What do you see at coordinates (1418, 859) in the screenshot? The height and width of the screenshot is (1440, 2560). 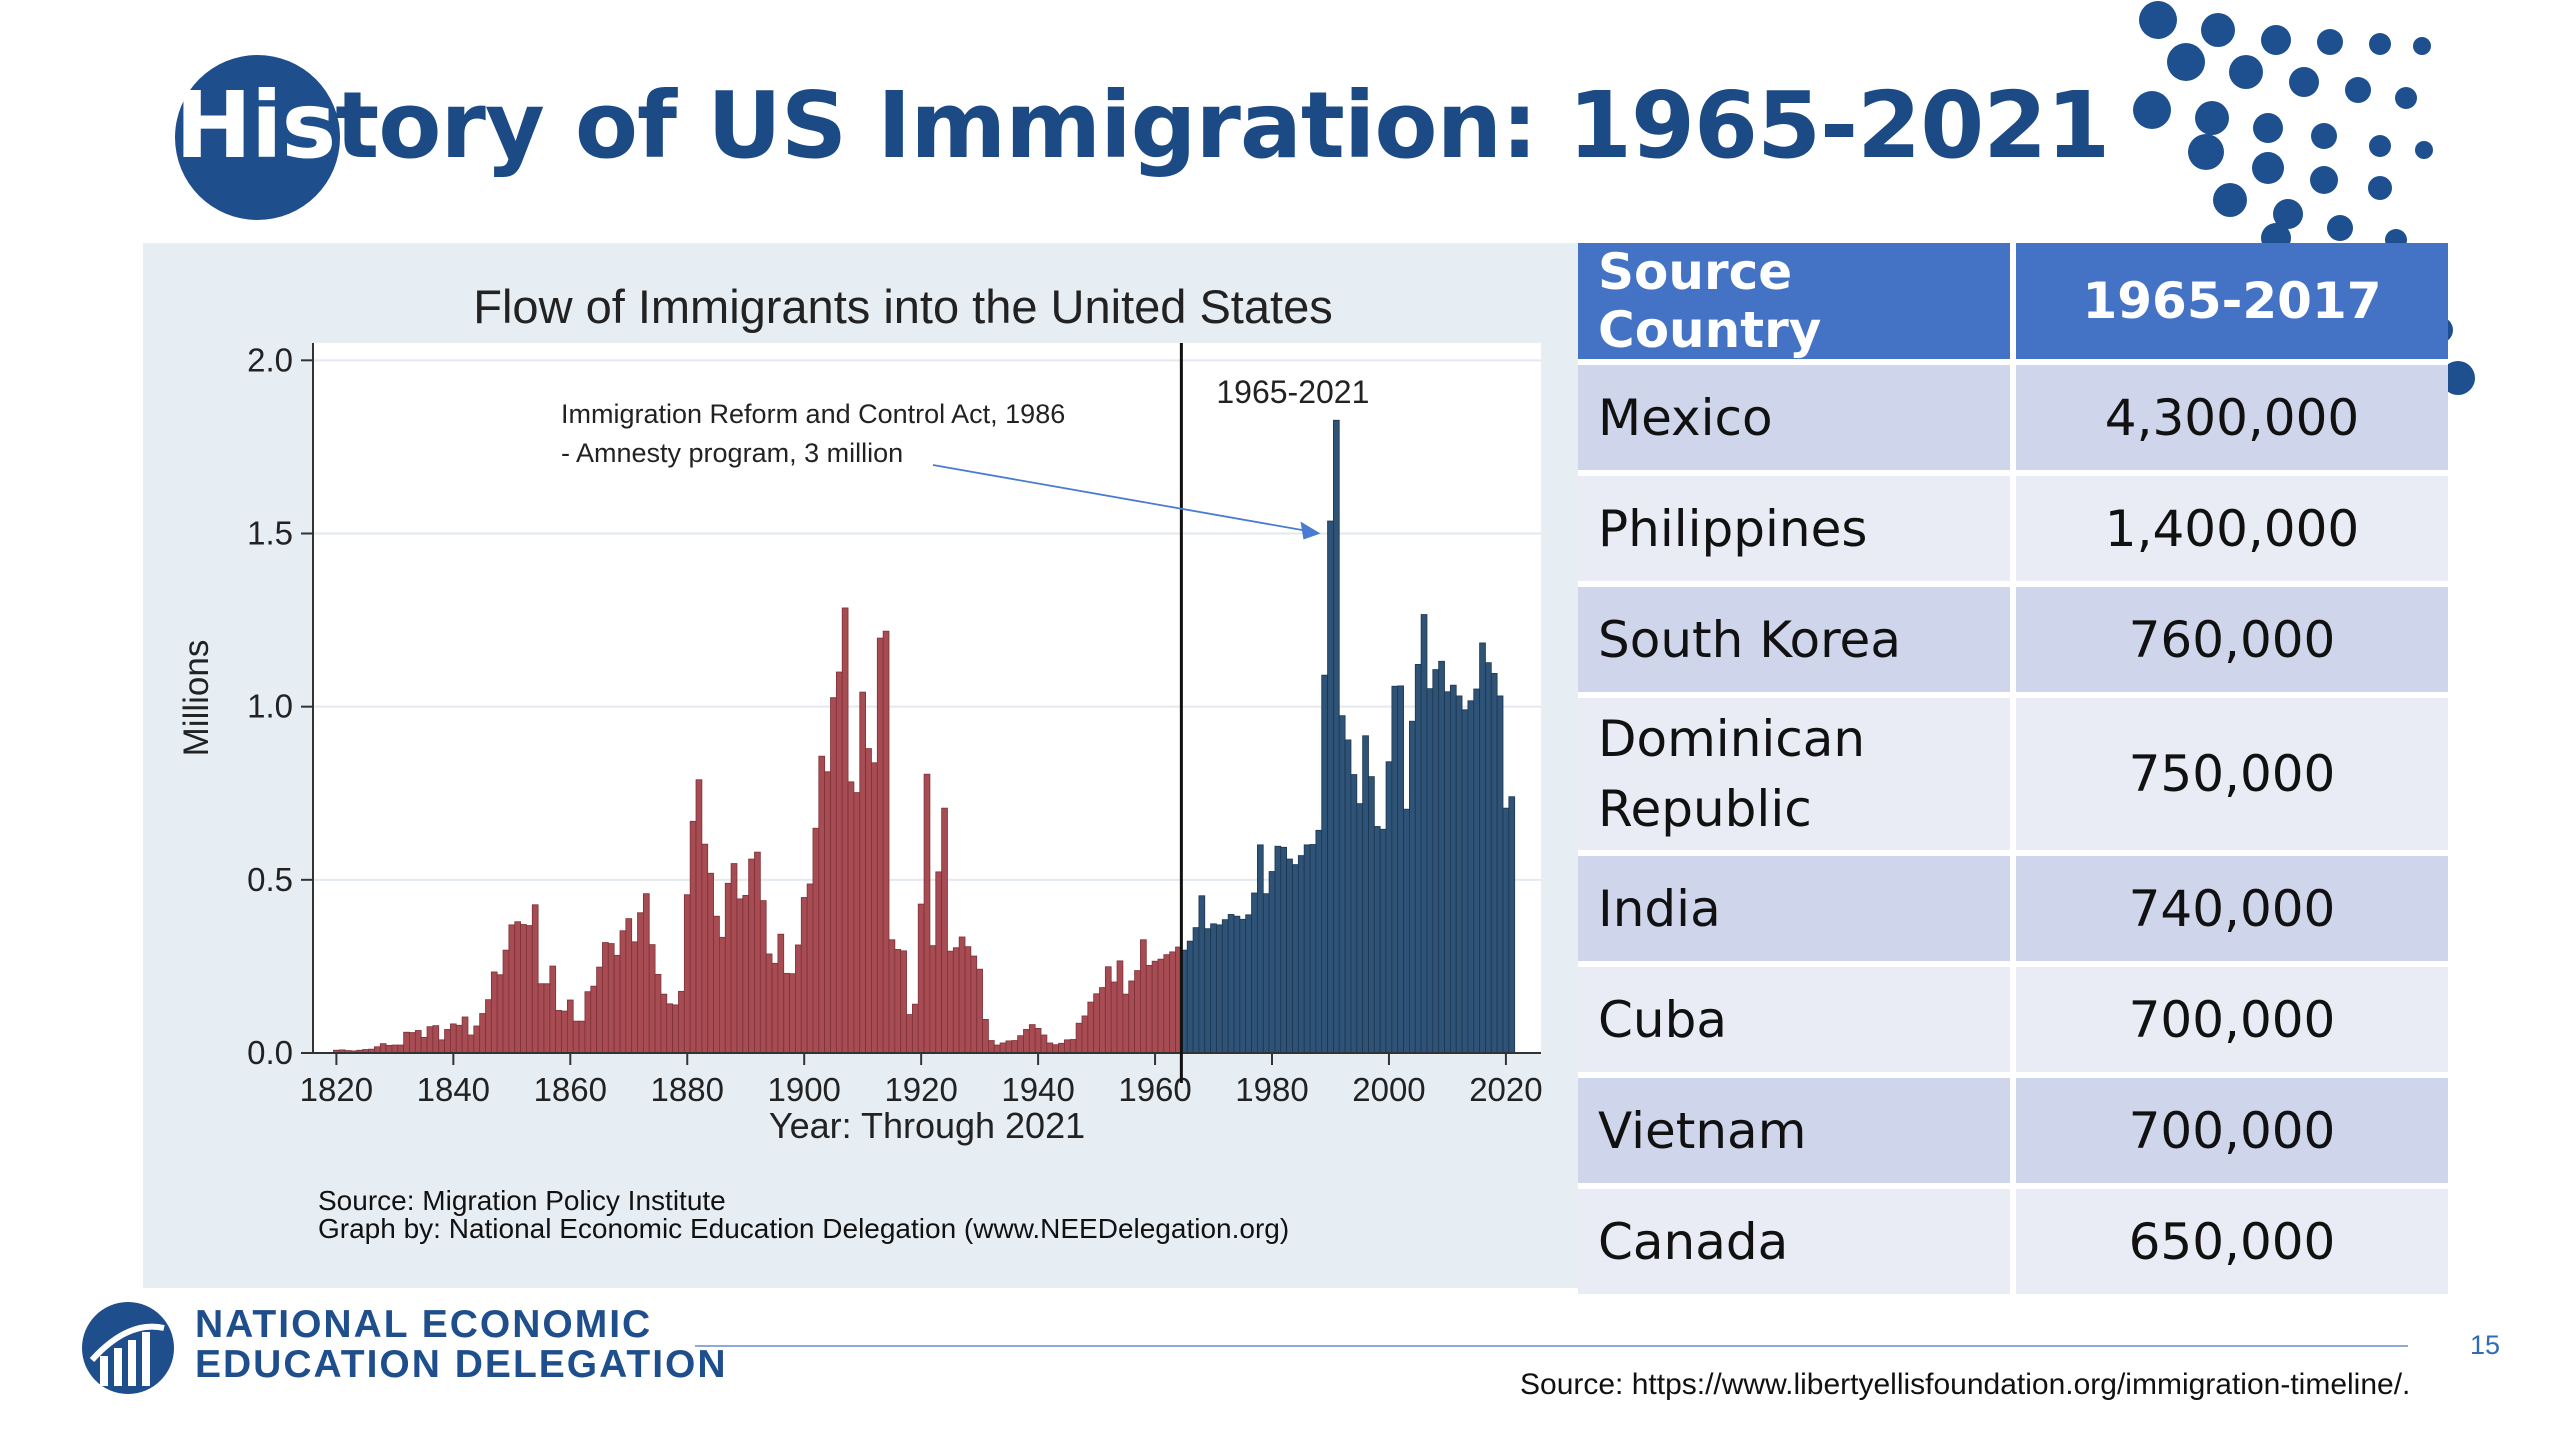 I see `bar-2005` at bounding box center [1418, 859].